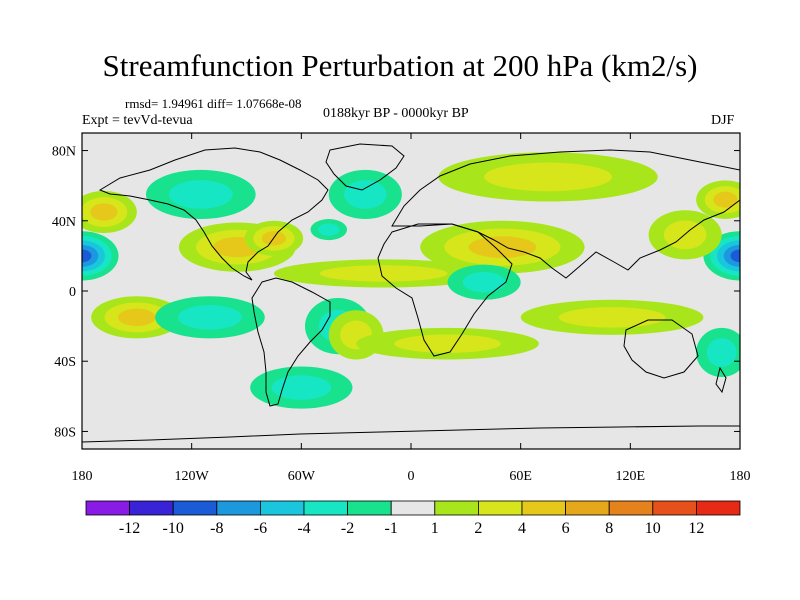  What do you see at coordinates (565, 214) in the screenshot?
I see `eurasia-coast` at bounding box center [565, 214].